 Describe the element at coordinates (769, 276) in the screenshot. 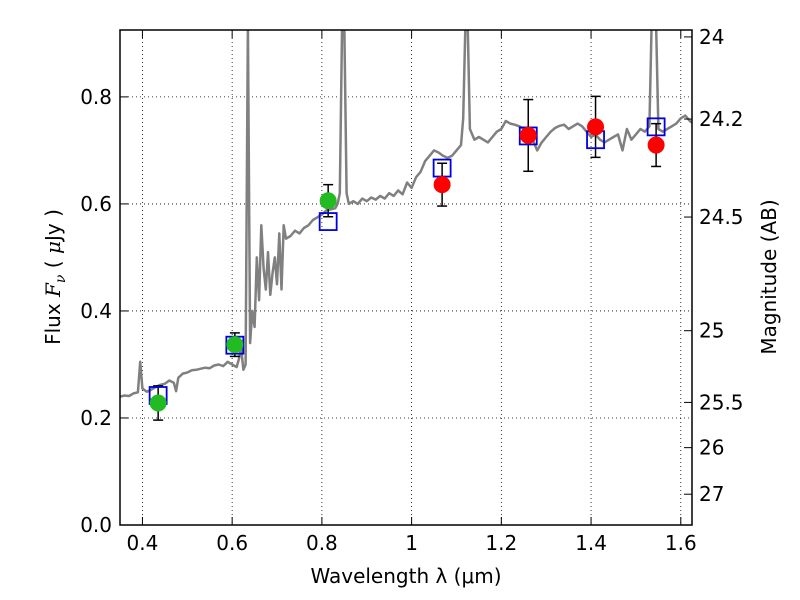

I see `magnitude-axis-label: Magnitude (AB)` at that location.